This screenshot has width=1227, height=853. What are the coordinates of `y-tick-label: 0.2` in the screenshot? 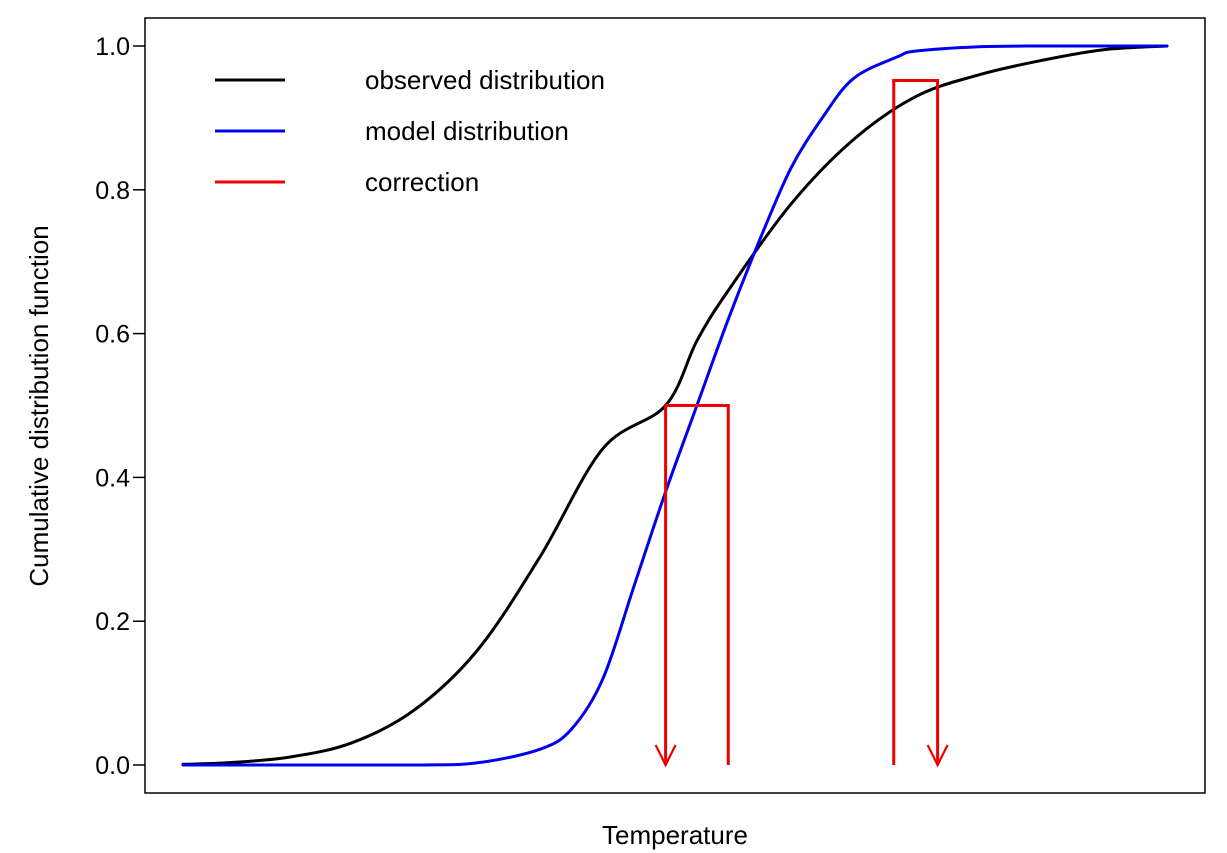 It's located at (112, 622).